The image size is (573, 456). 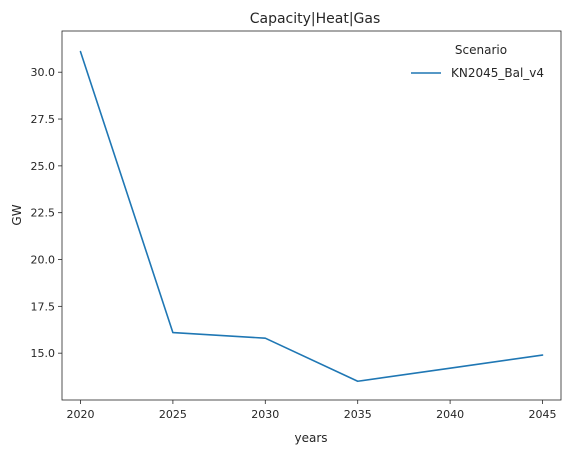 What do you see at coordinates (543, 414) in the screenshot?
I see `x-tick-label: 2045` at bounding box center [543, 414].